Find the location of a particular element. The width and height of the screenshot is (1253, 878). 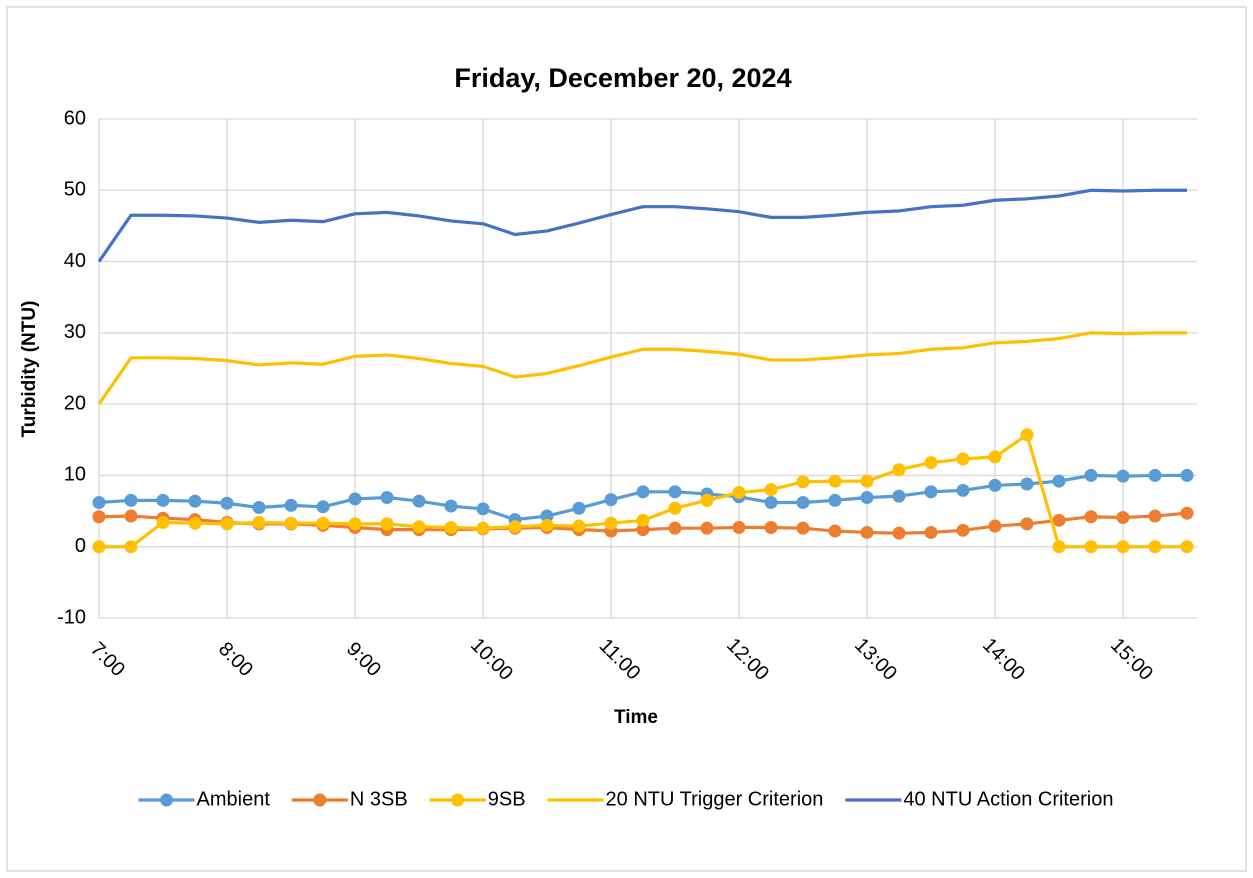

y-tick-label: -10 is located at coordinates (71, 617).